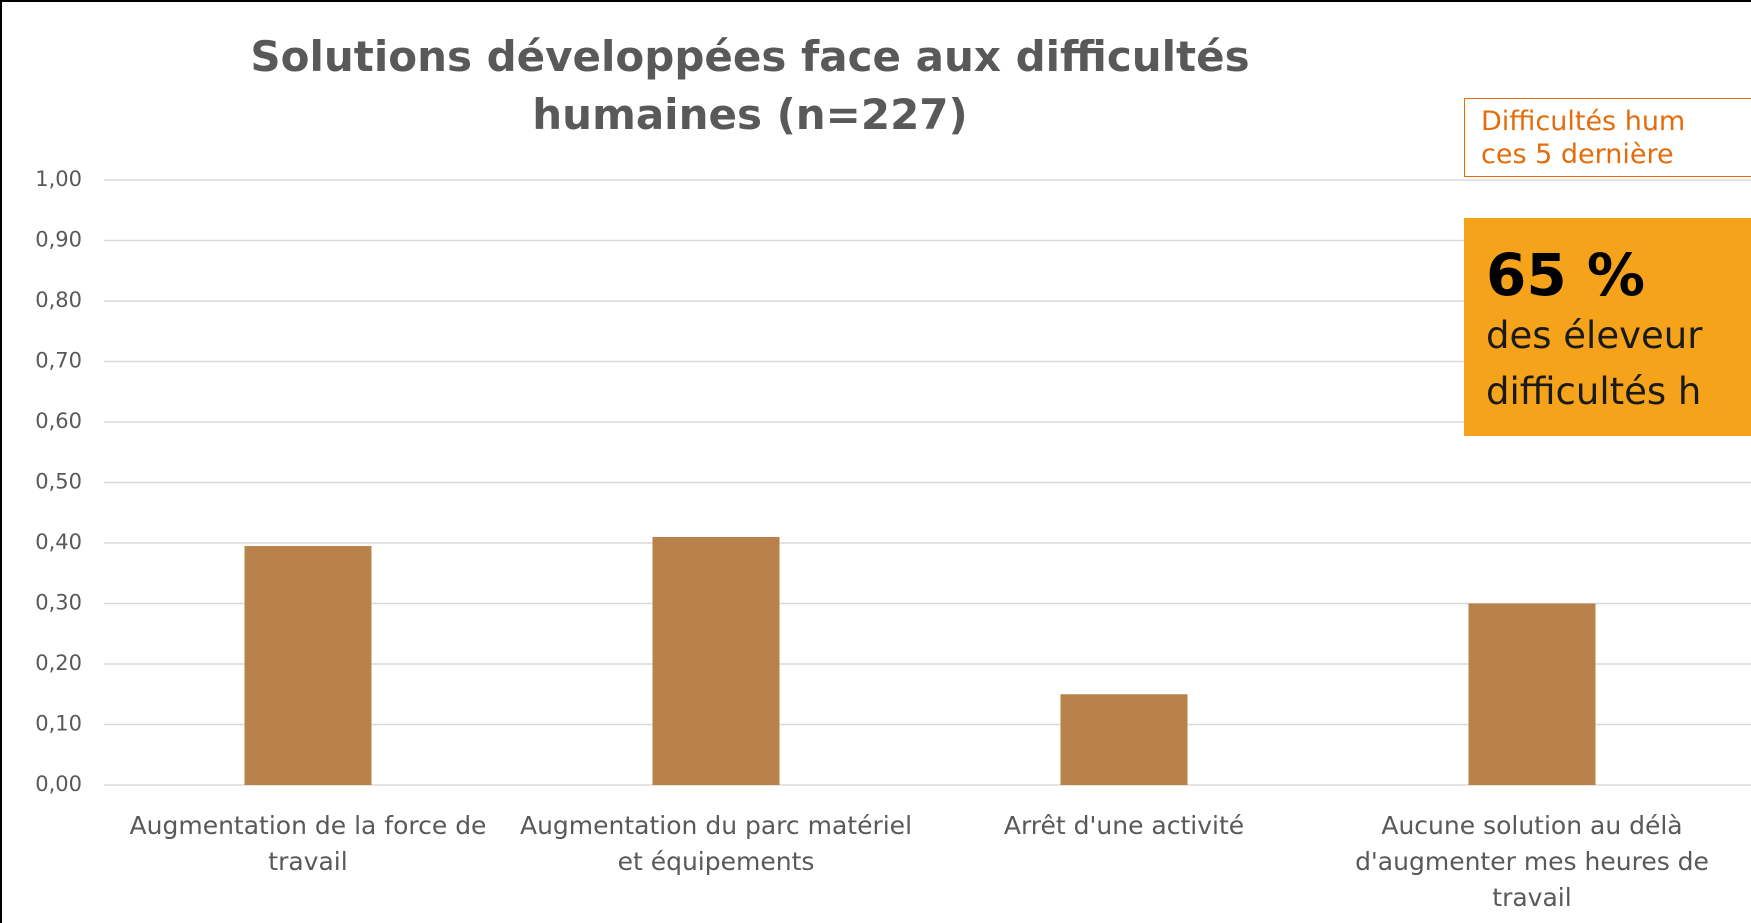 Image resolution: width=1751 pixels, height=923 pixels. I want to click on y-tick-label: 0,90, so click(58, 240).